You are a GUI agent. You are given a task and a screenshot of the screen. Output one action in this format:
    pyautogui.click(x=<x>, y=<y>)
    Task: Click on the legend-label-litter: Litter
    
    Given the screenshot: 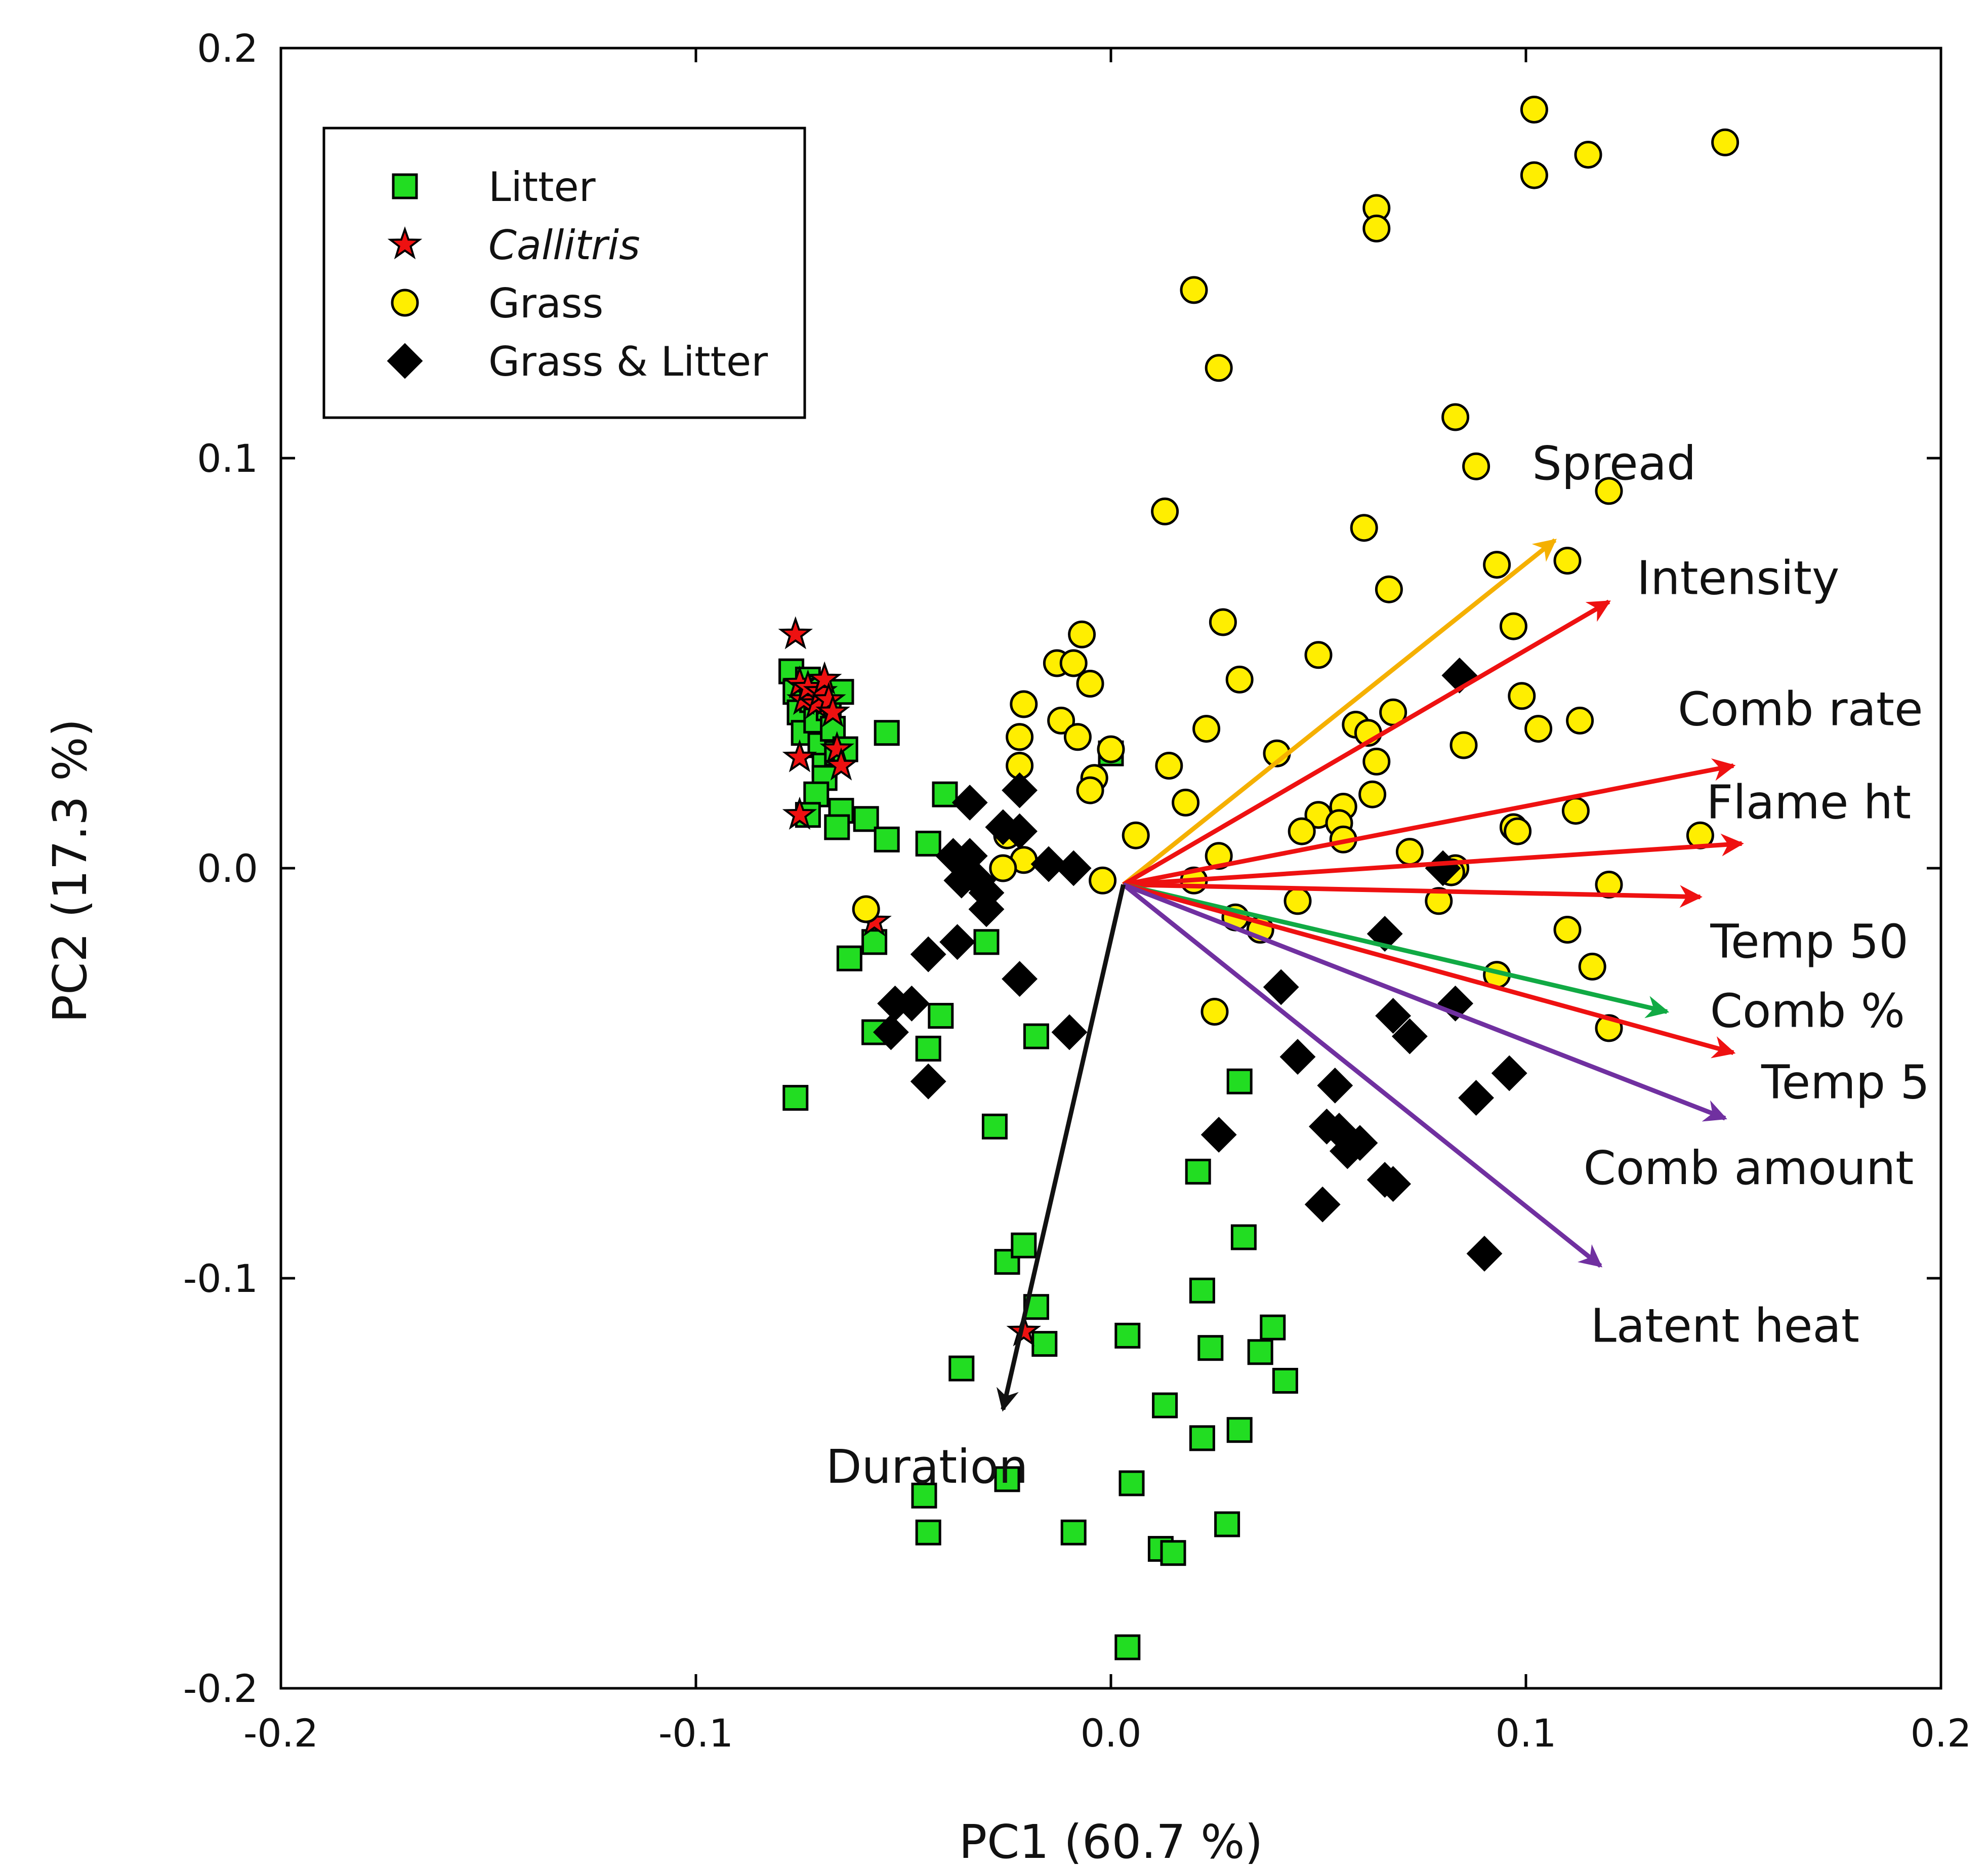 What is the action you would take?
    pyautogui.click(x=542, y=187)
    